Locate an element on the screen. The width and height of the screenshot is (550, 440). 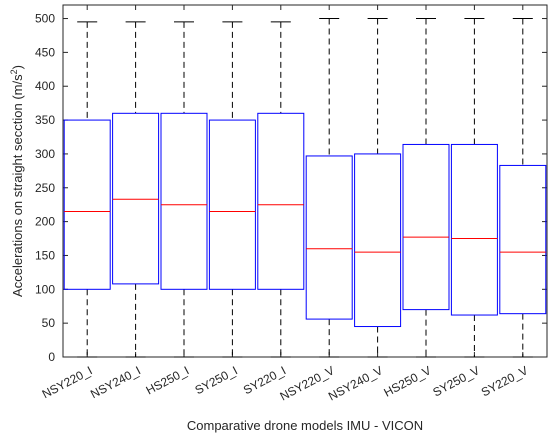
box-SY220_V is located at coordinates (523, 188).